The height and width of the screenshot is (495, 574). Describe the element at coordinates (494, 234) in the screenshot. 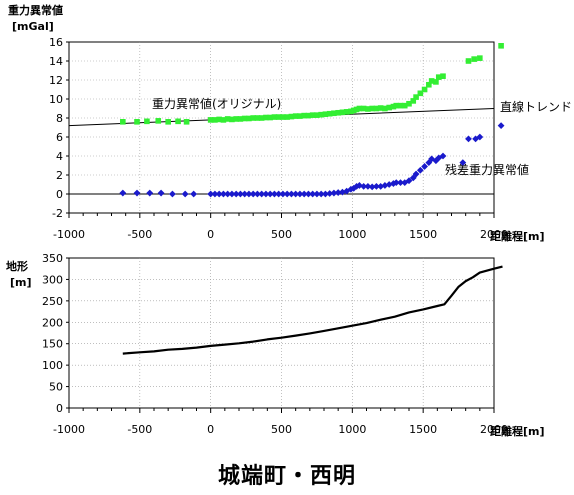

I see `x-tick-label: 2000` at that location.